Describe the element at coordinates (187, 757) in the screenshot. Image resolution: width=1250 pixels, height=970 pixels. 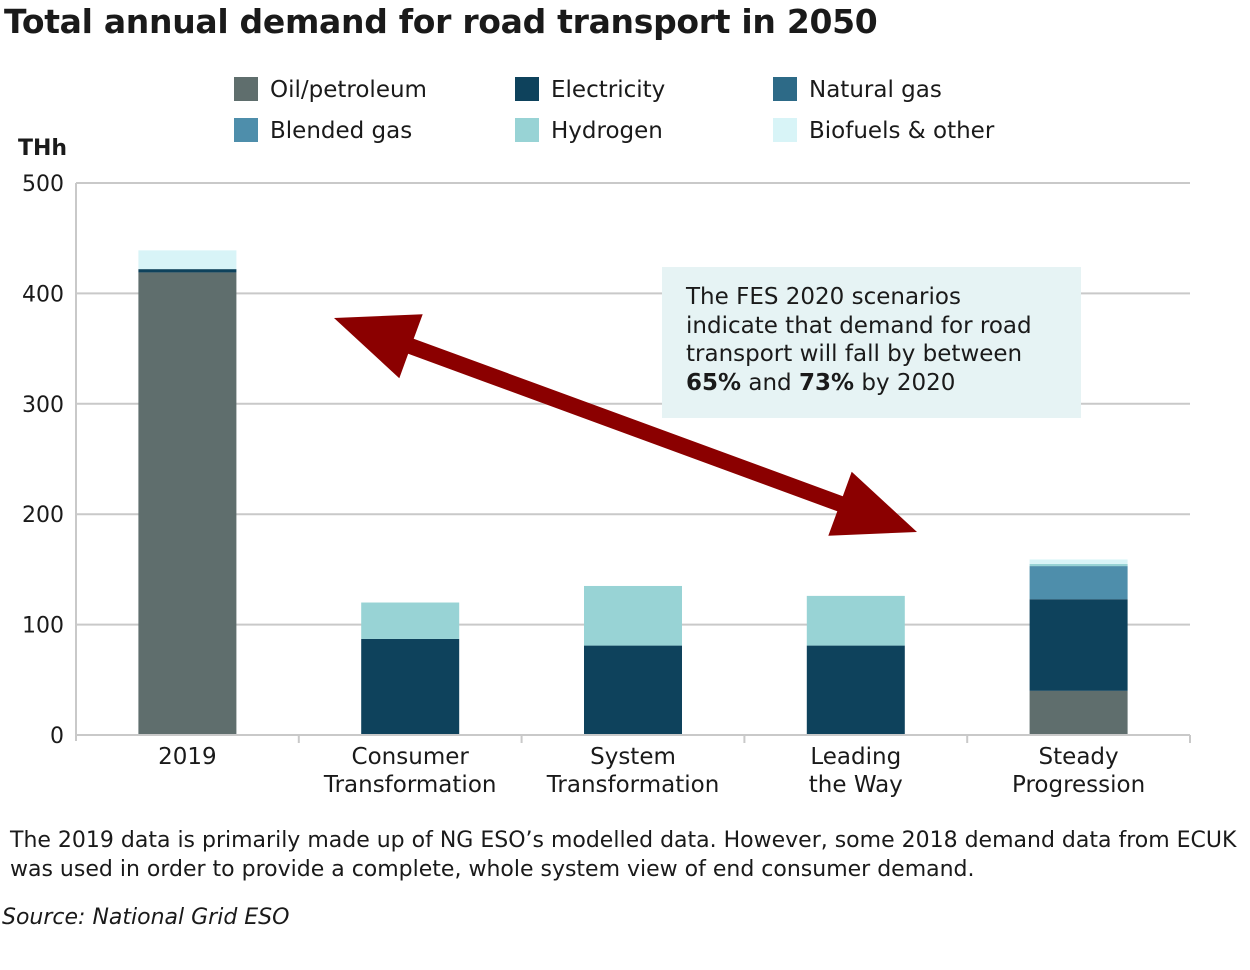
I see `x-tick-label: 2019` at that location.